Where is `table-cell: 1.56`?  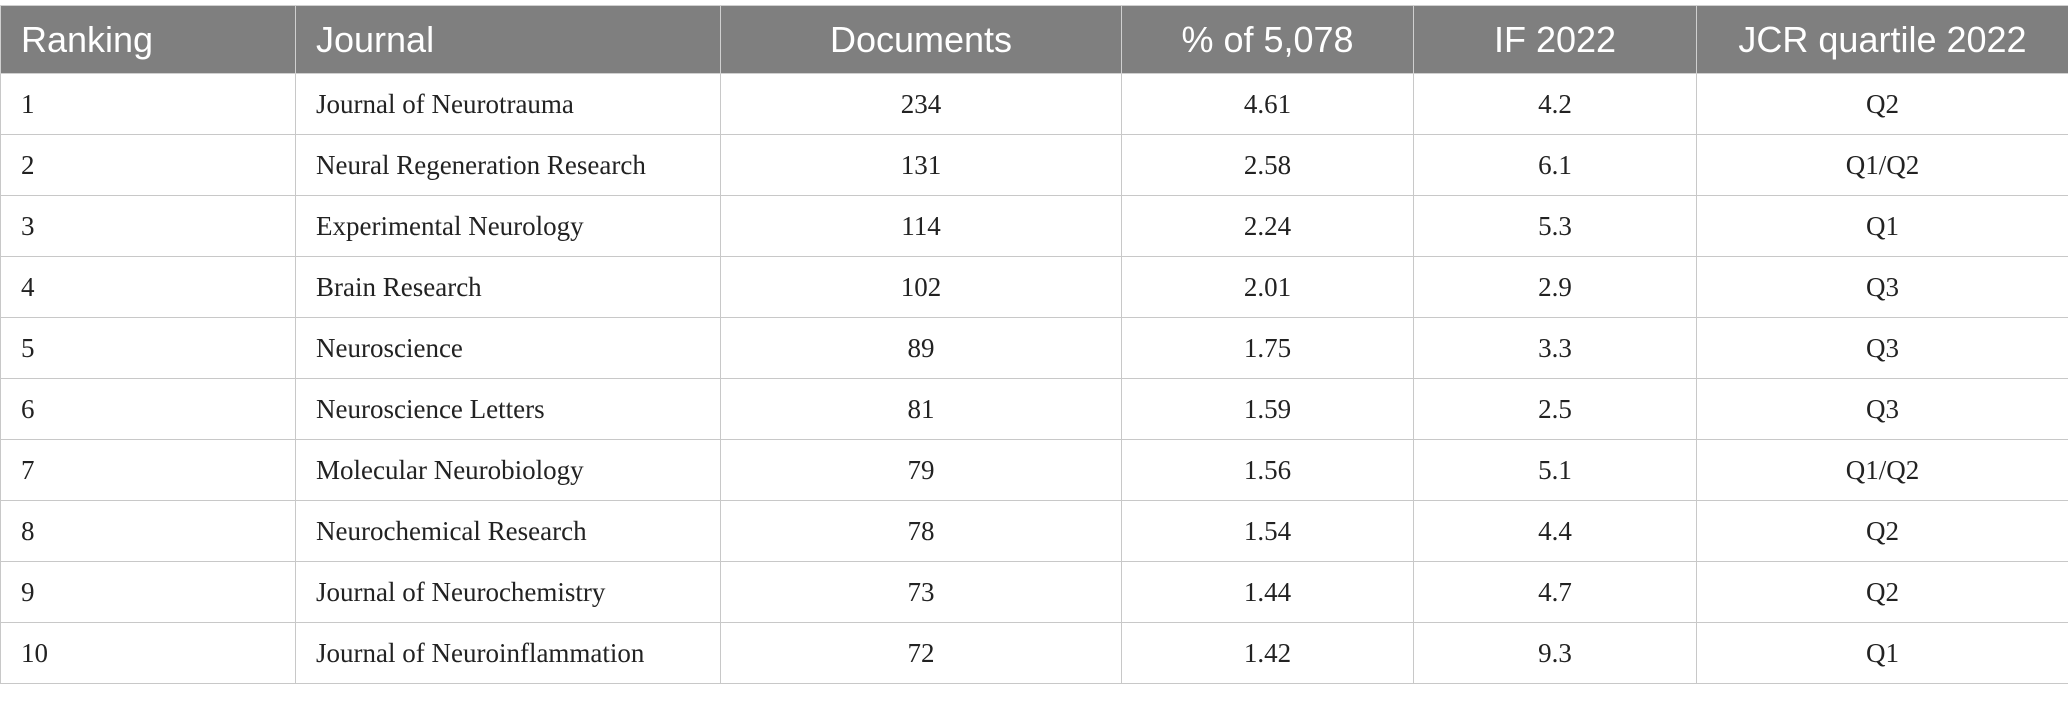
table-cell: 1.56 is located at coordinates (1268, 470).